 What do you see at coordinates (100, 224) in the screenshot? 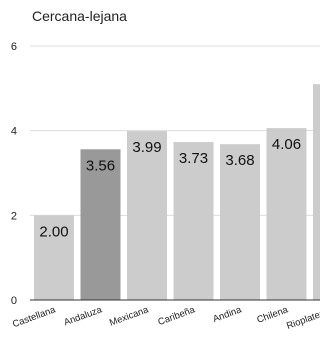
I see `bar-andaluza` at bounding box center [100, 224].